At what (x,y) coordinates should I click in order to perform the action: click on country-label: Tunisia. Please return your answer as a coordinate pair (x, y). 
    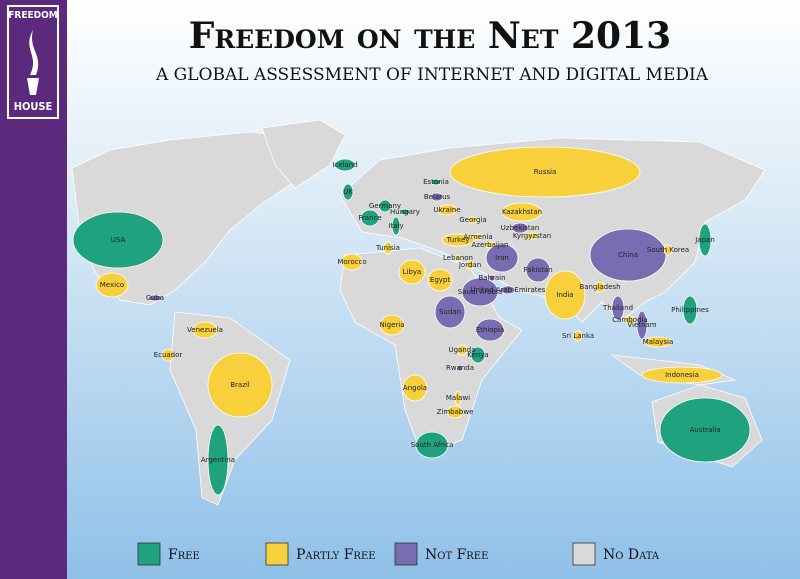
    Looking at the image, I should click on (387, 248).